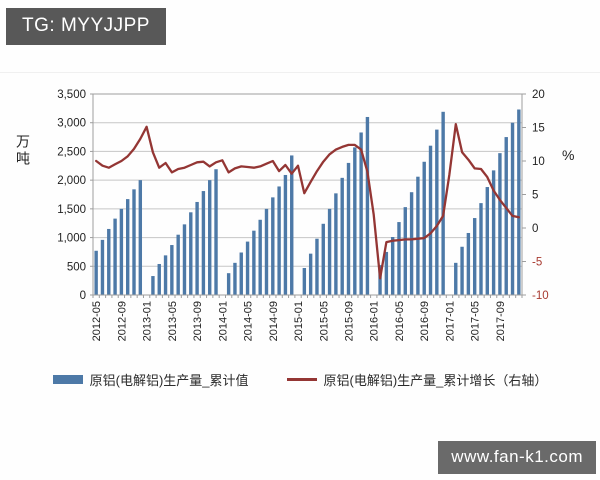 The image size is (600, 480). Describe the element at coordinates (97, 321) in the screenshot. I see `x-axis-tick-label: 2012-05` at that location.